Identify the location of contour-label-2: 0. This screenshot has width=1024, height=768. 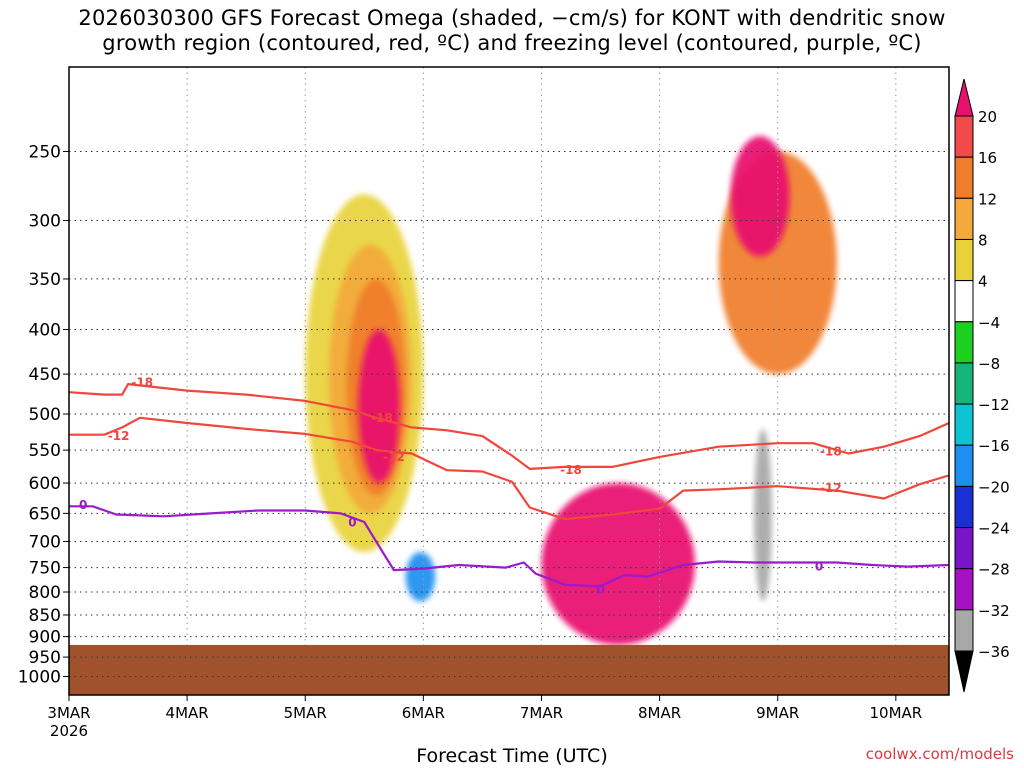
(83, 505).